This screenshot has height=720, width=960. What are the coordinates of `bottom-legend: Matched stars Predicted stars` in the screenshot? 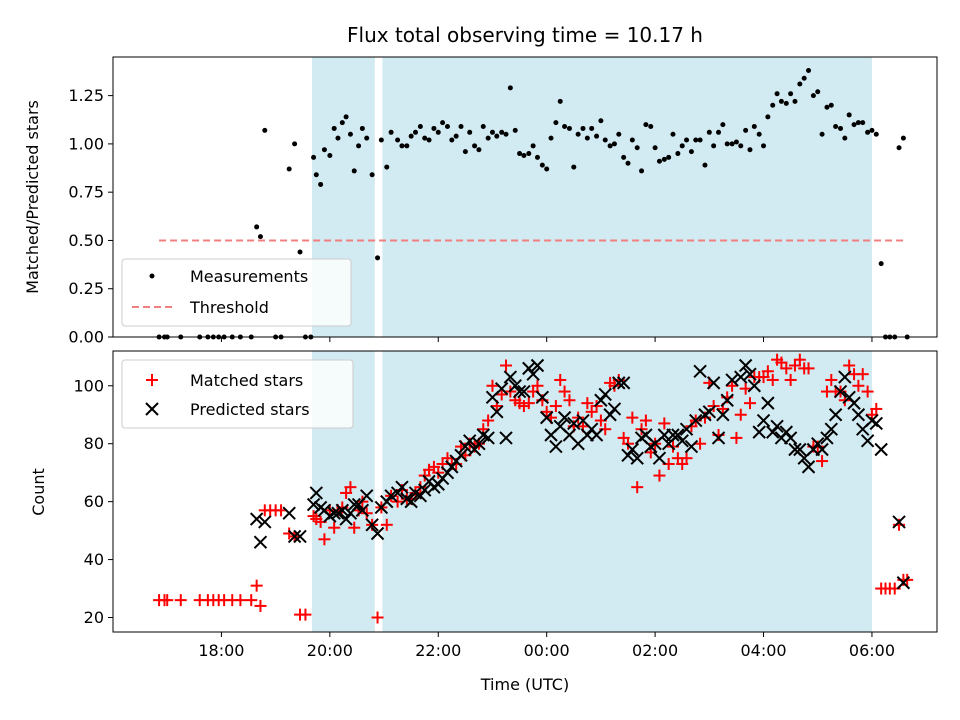 It's located at (237, 394).